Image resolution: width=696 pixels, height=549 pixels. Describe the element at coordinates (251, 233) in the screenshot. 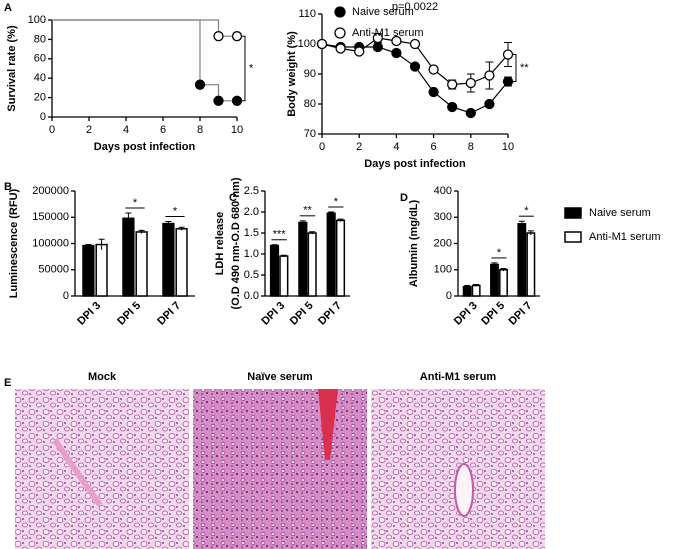

I see `y-tick-label: 1.5` at that location.